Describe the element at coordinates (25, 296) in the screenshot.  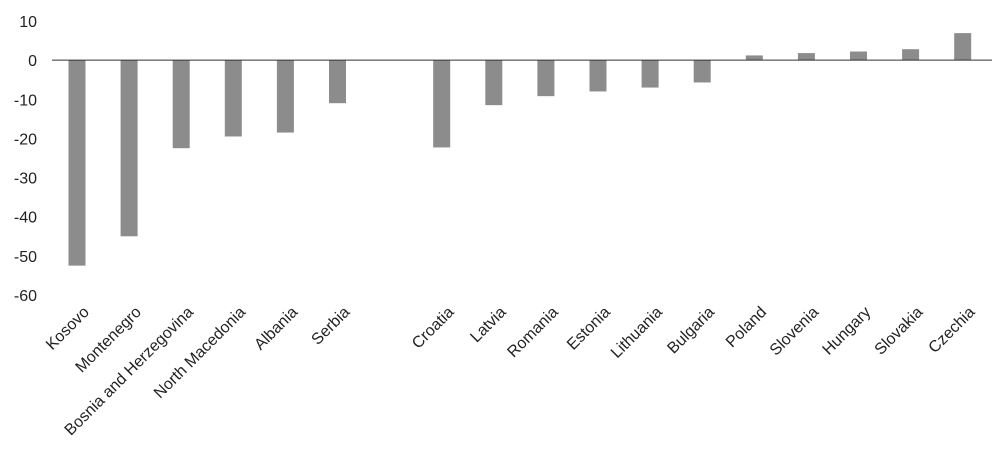
I see `y-tick-label: -60` at that location.